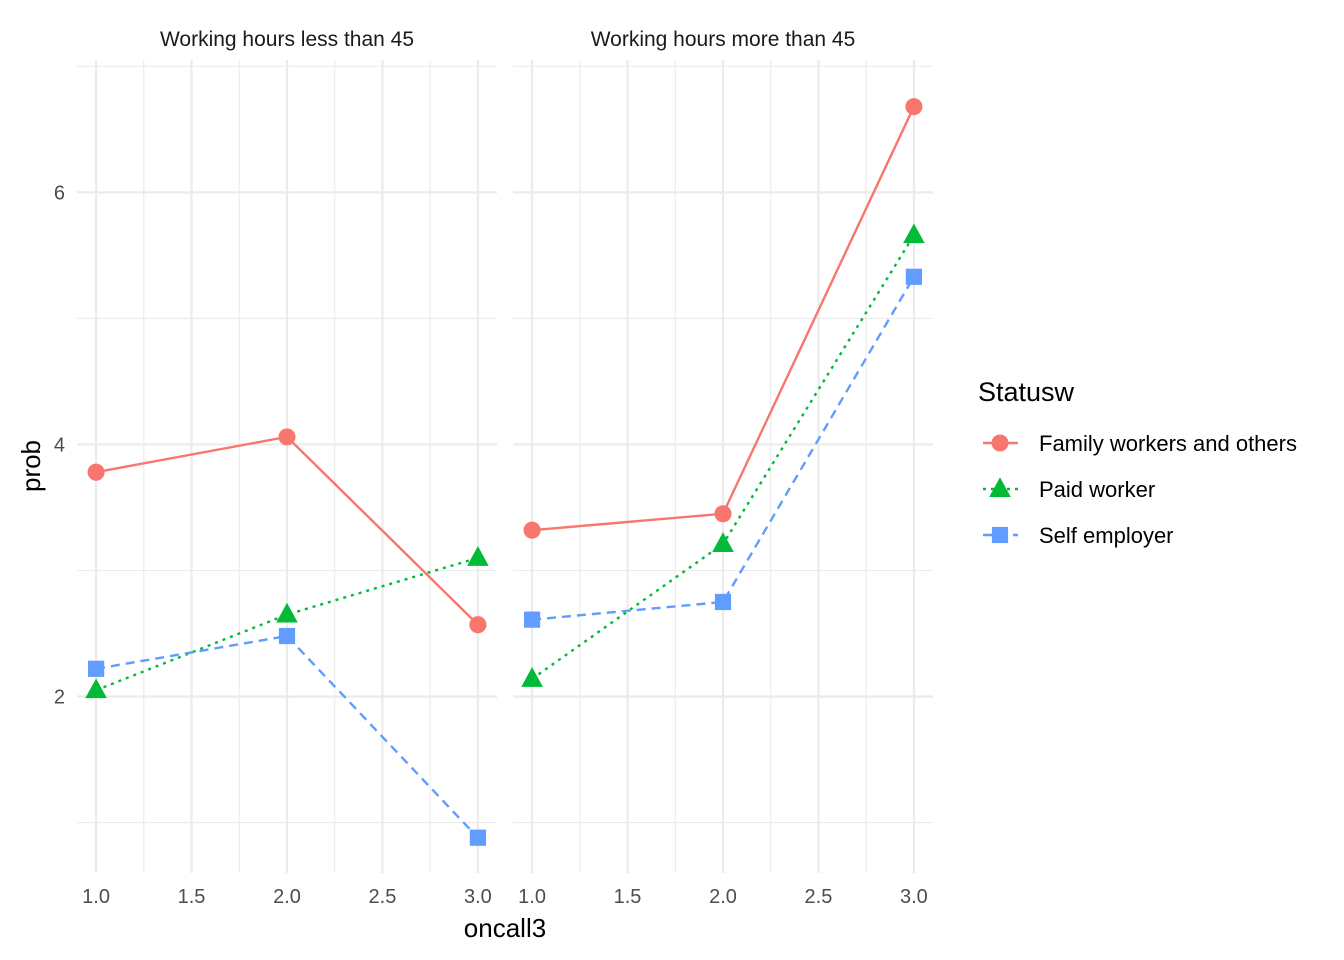  I want to click on legend-title: Statusw, so click(1026, 392).